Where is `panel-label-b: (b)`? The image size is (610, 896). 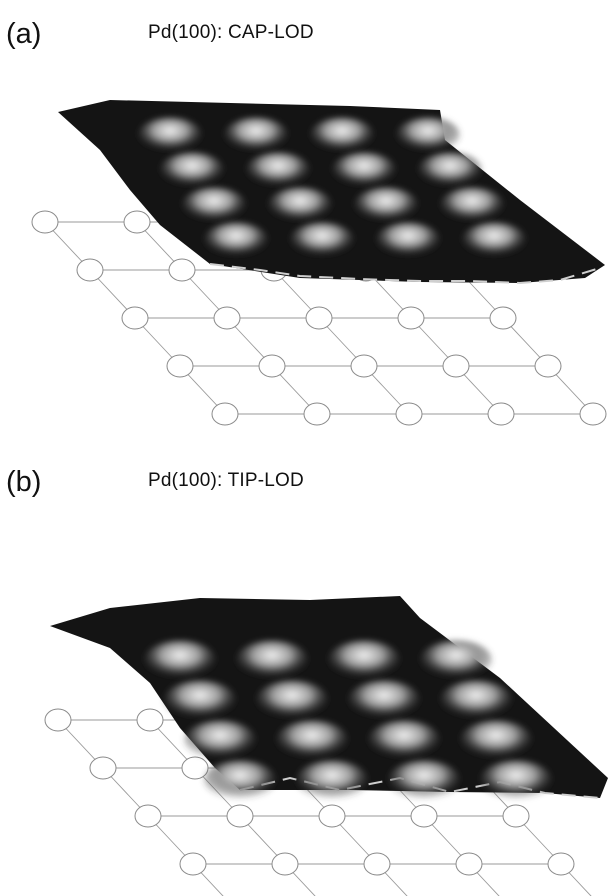
panel-label-b: (b) is located at coordinates (24, 482).